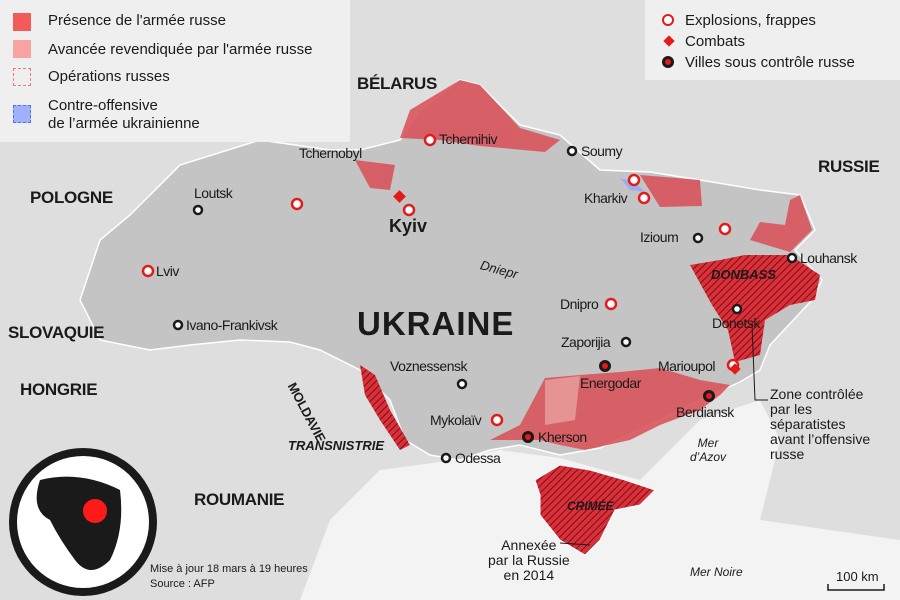 The image size is (900, 600). Describe the element at coordinates (579, 304) in the screenshot. I see `city-label: Dnipro` at that location.